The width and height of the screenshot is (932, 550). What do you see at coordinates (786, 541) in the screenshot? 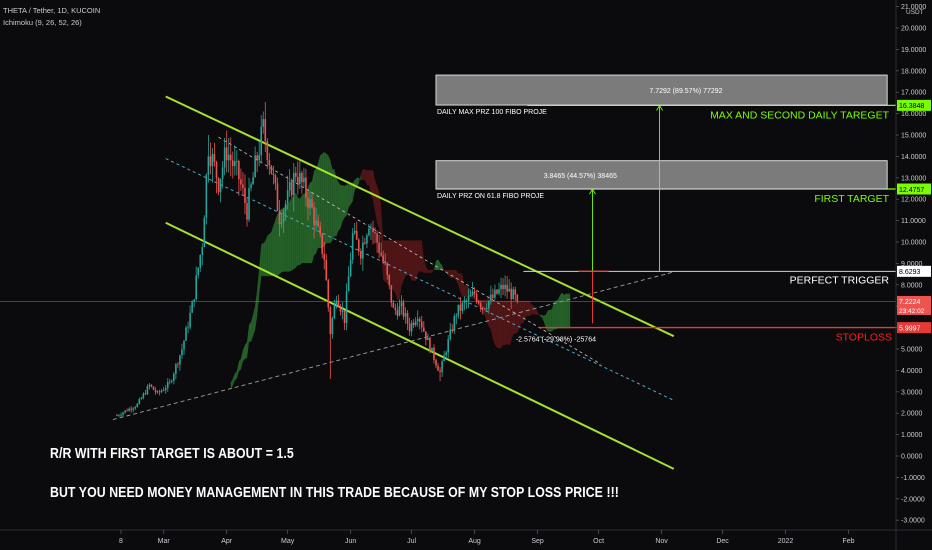
I see `x-tick-label: 2022` at bounding box center [786, 541].